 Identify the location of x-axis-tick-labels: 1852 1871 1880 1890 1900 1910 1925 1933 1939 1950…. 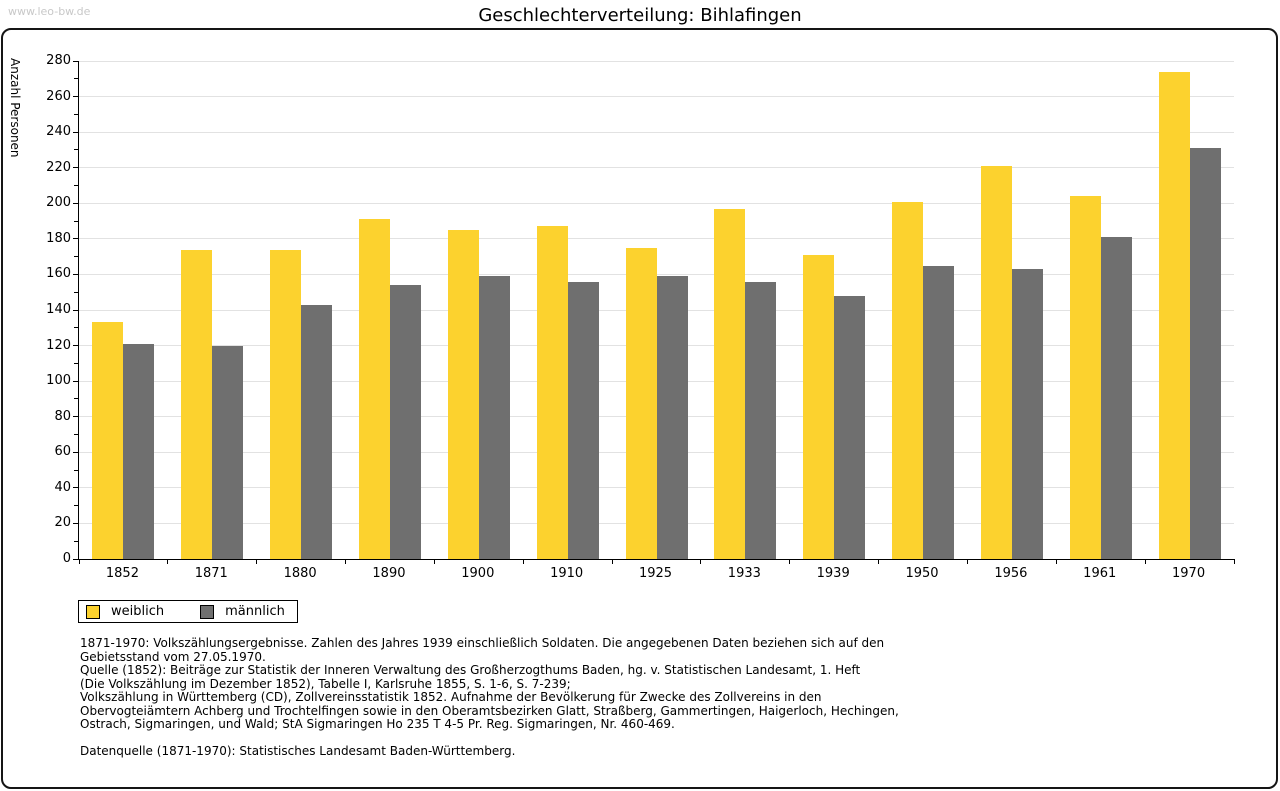
(655, 574).